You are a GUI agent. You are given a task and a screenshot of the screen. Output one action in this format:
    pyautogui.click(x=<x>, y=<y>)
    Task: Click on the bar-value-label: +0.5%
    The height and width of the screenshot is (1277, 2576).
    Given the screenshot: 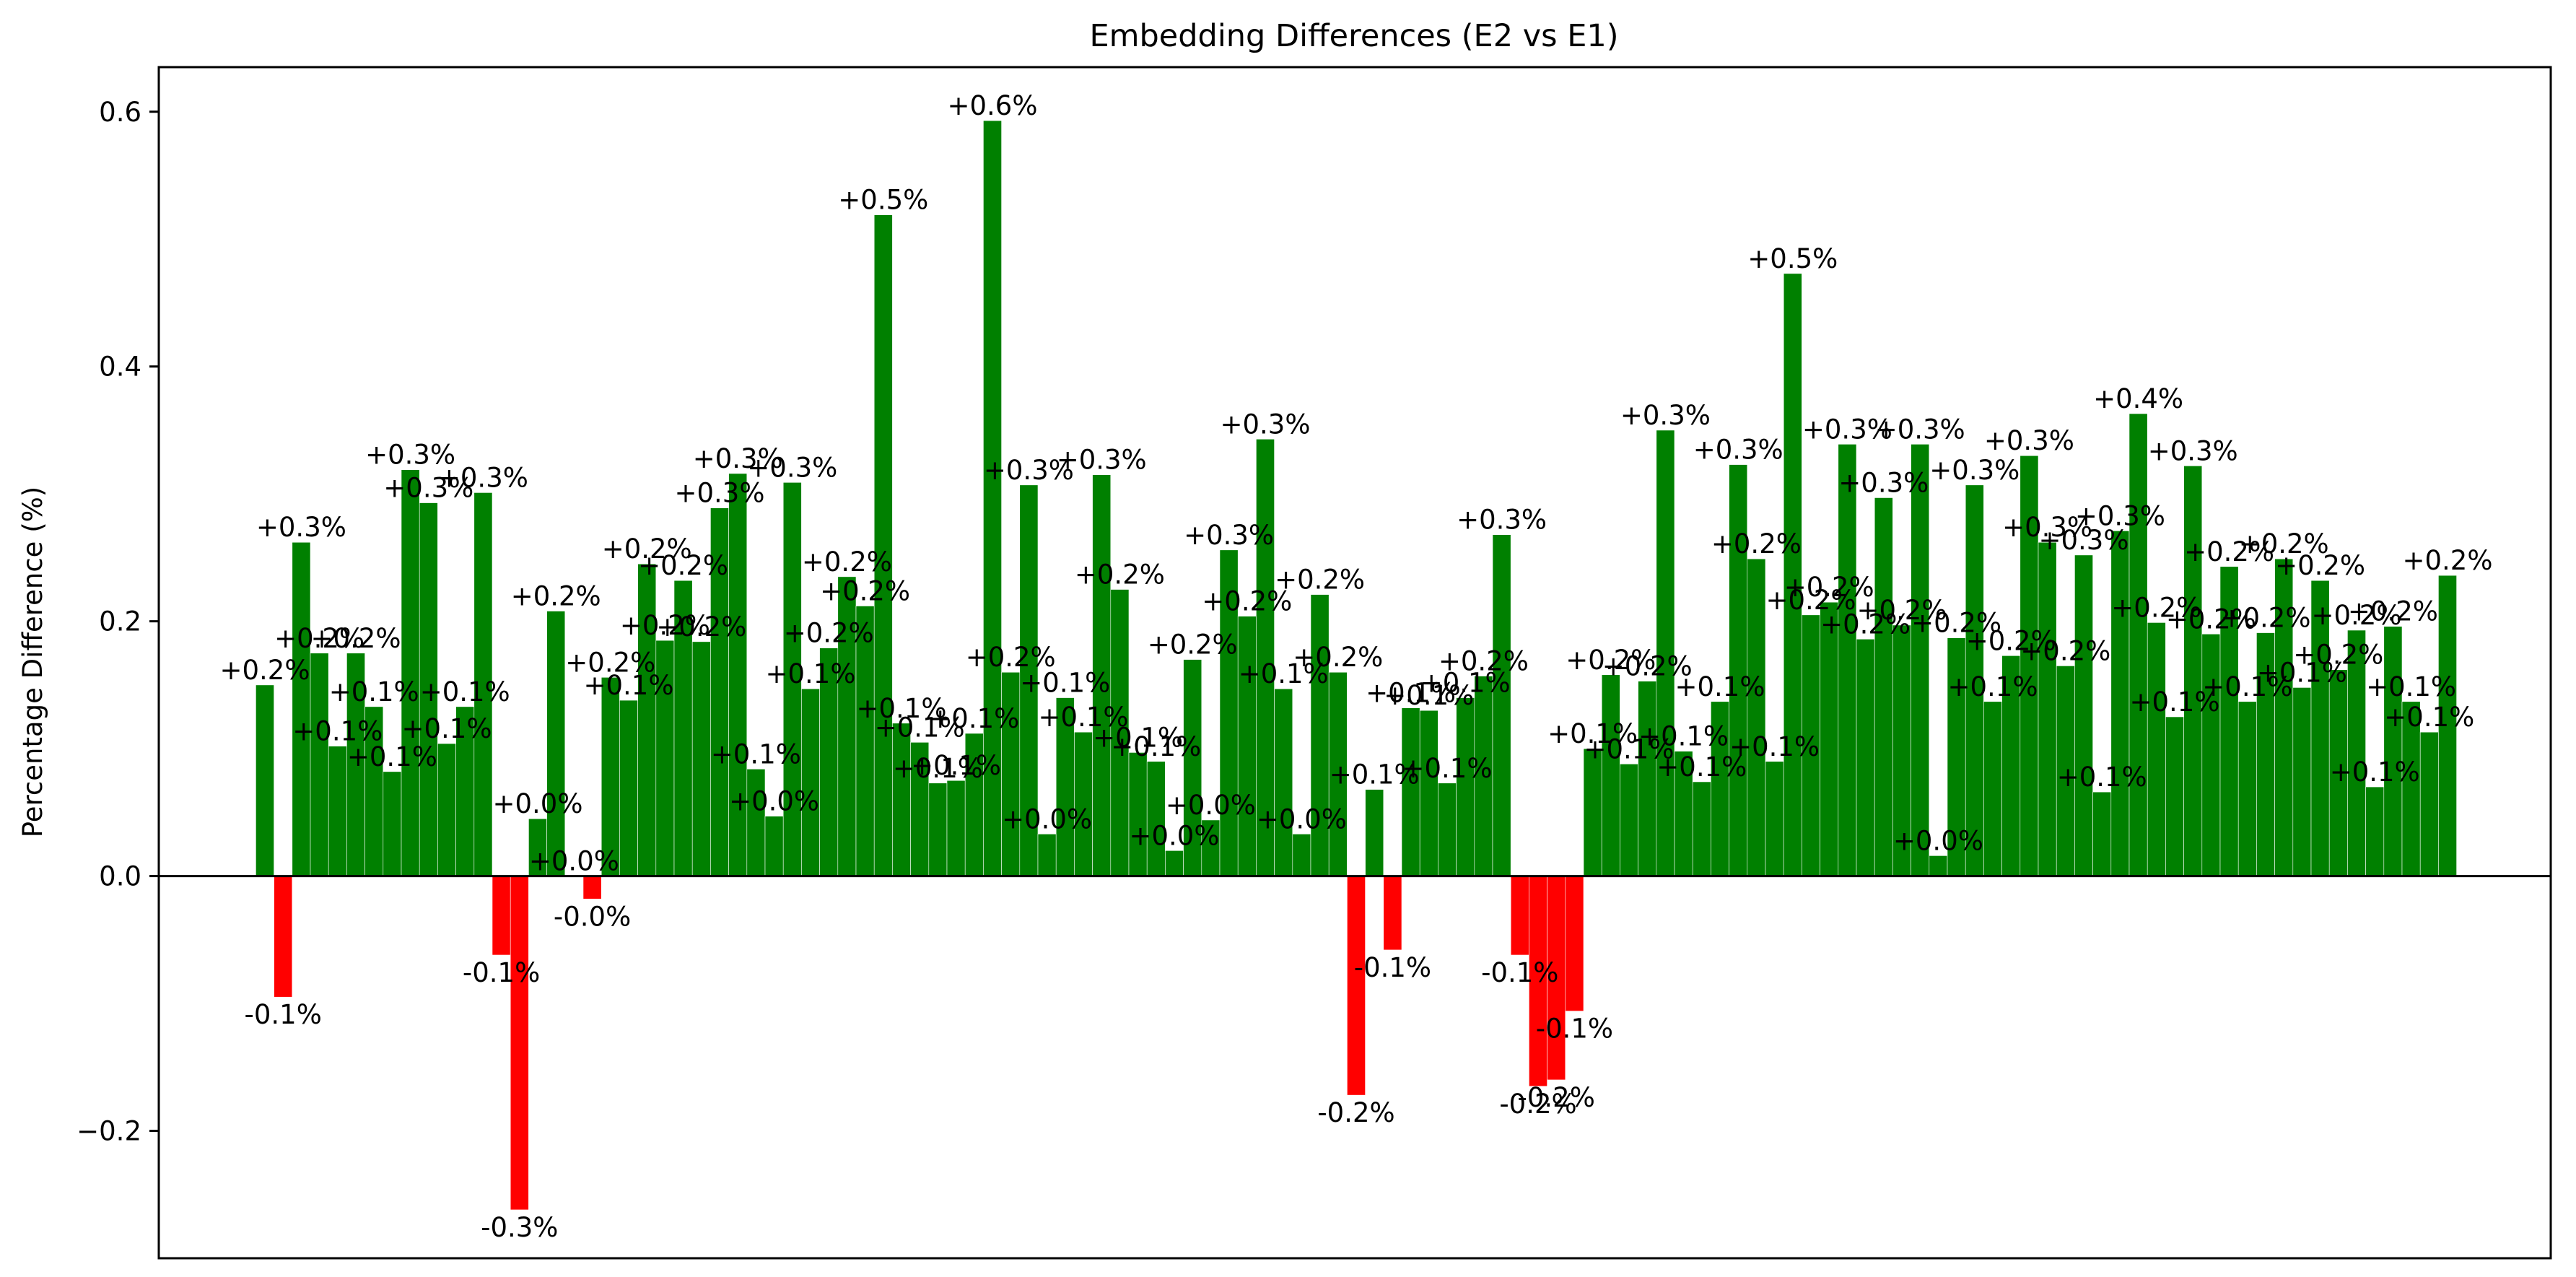 What is the action you would take?
    pyautogui.click(x=883, y=200)
    